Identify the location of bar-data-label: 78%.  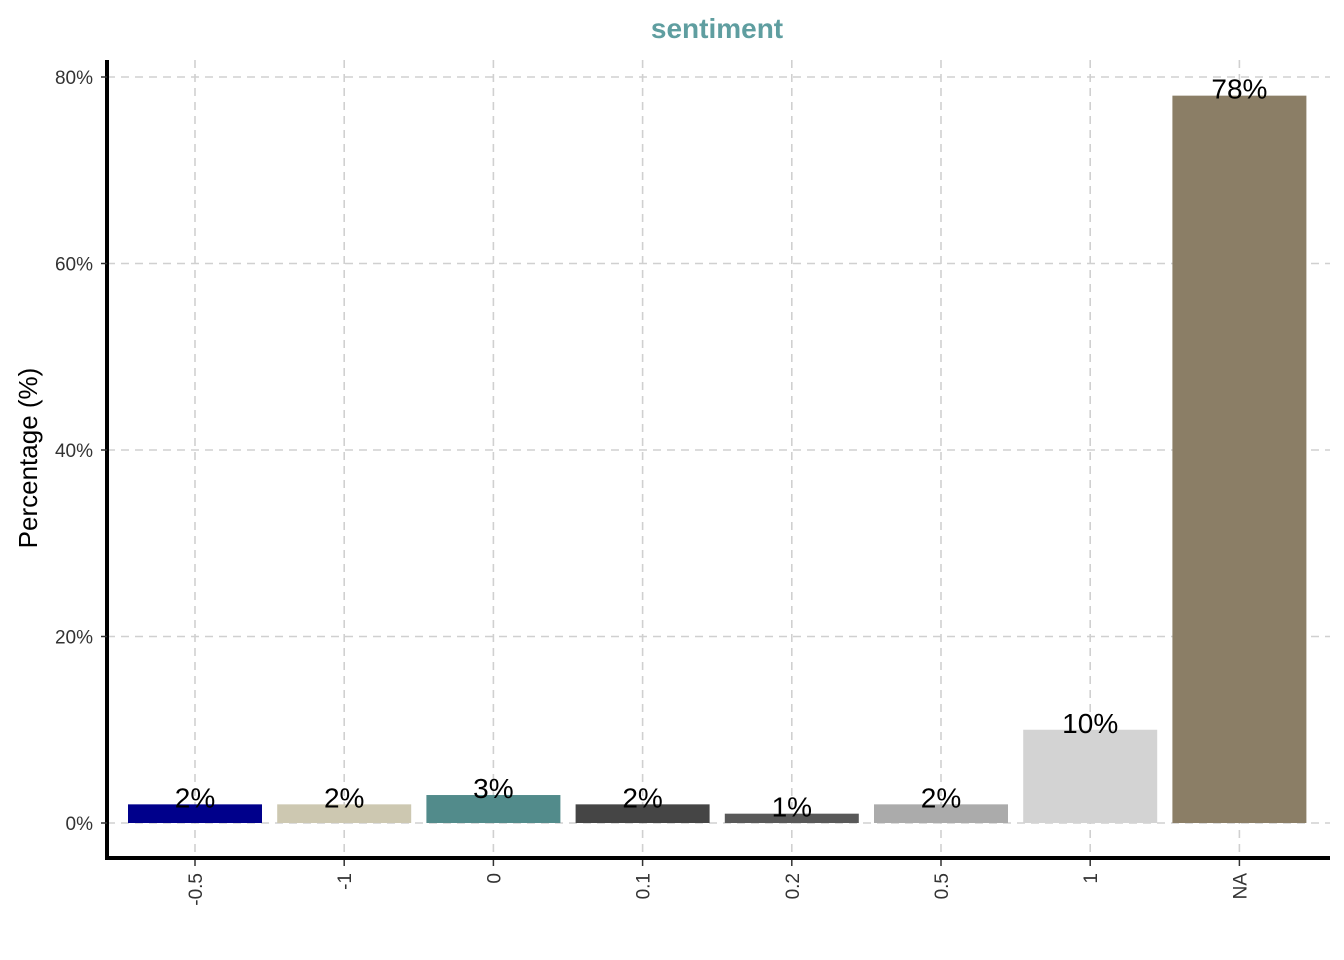
(1239, 89).